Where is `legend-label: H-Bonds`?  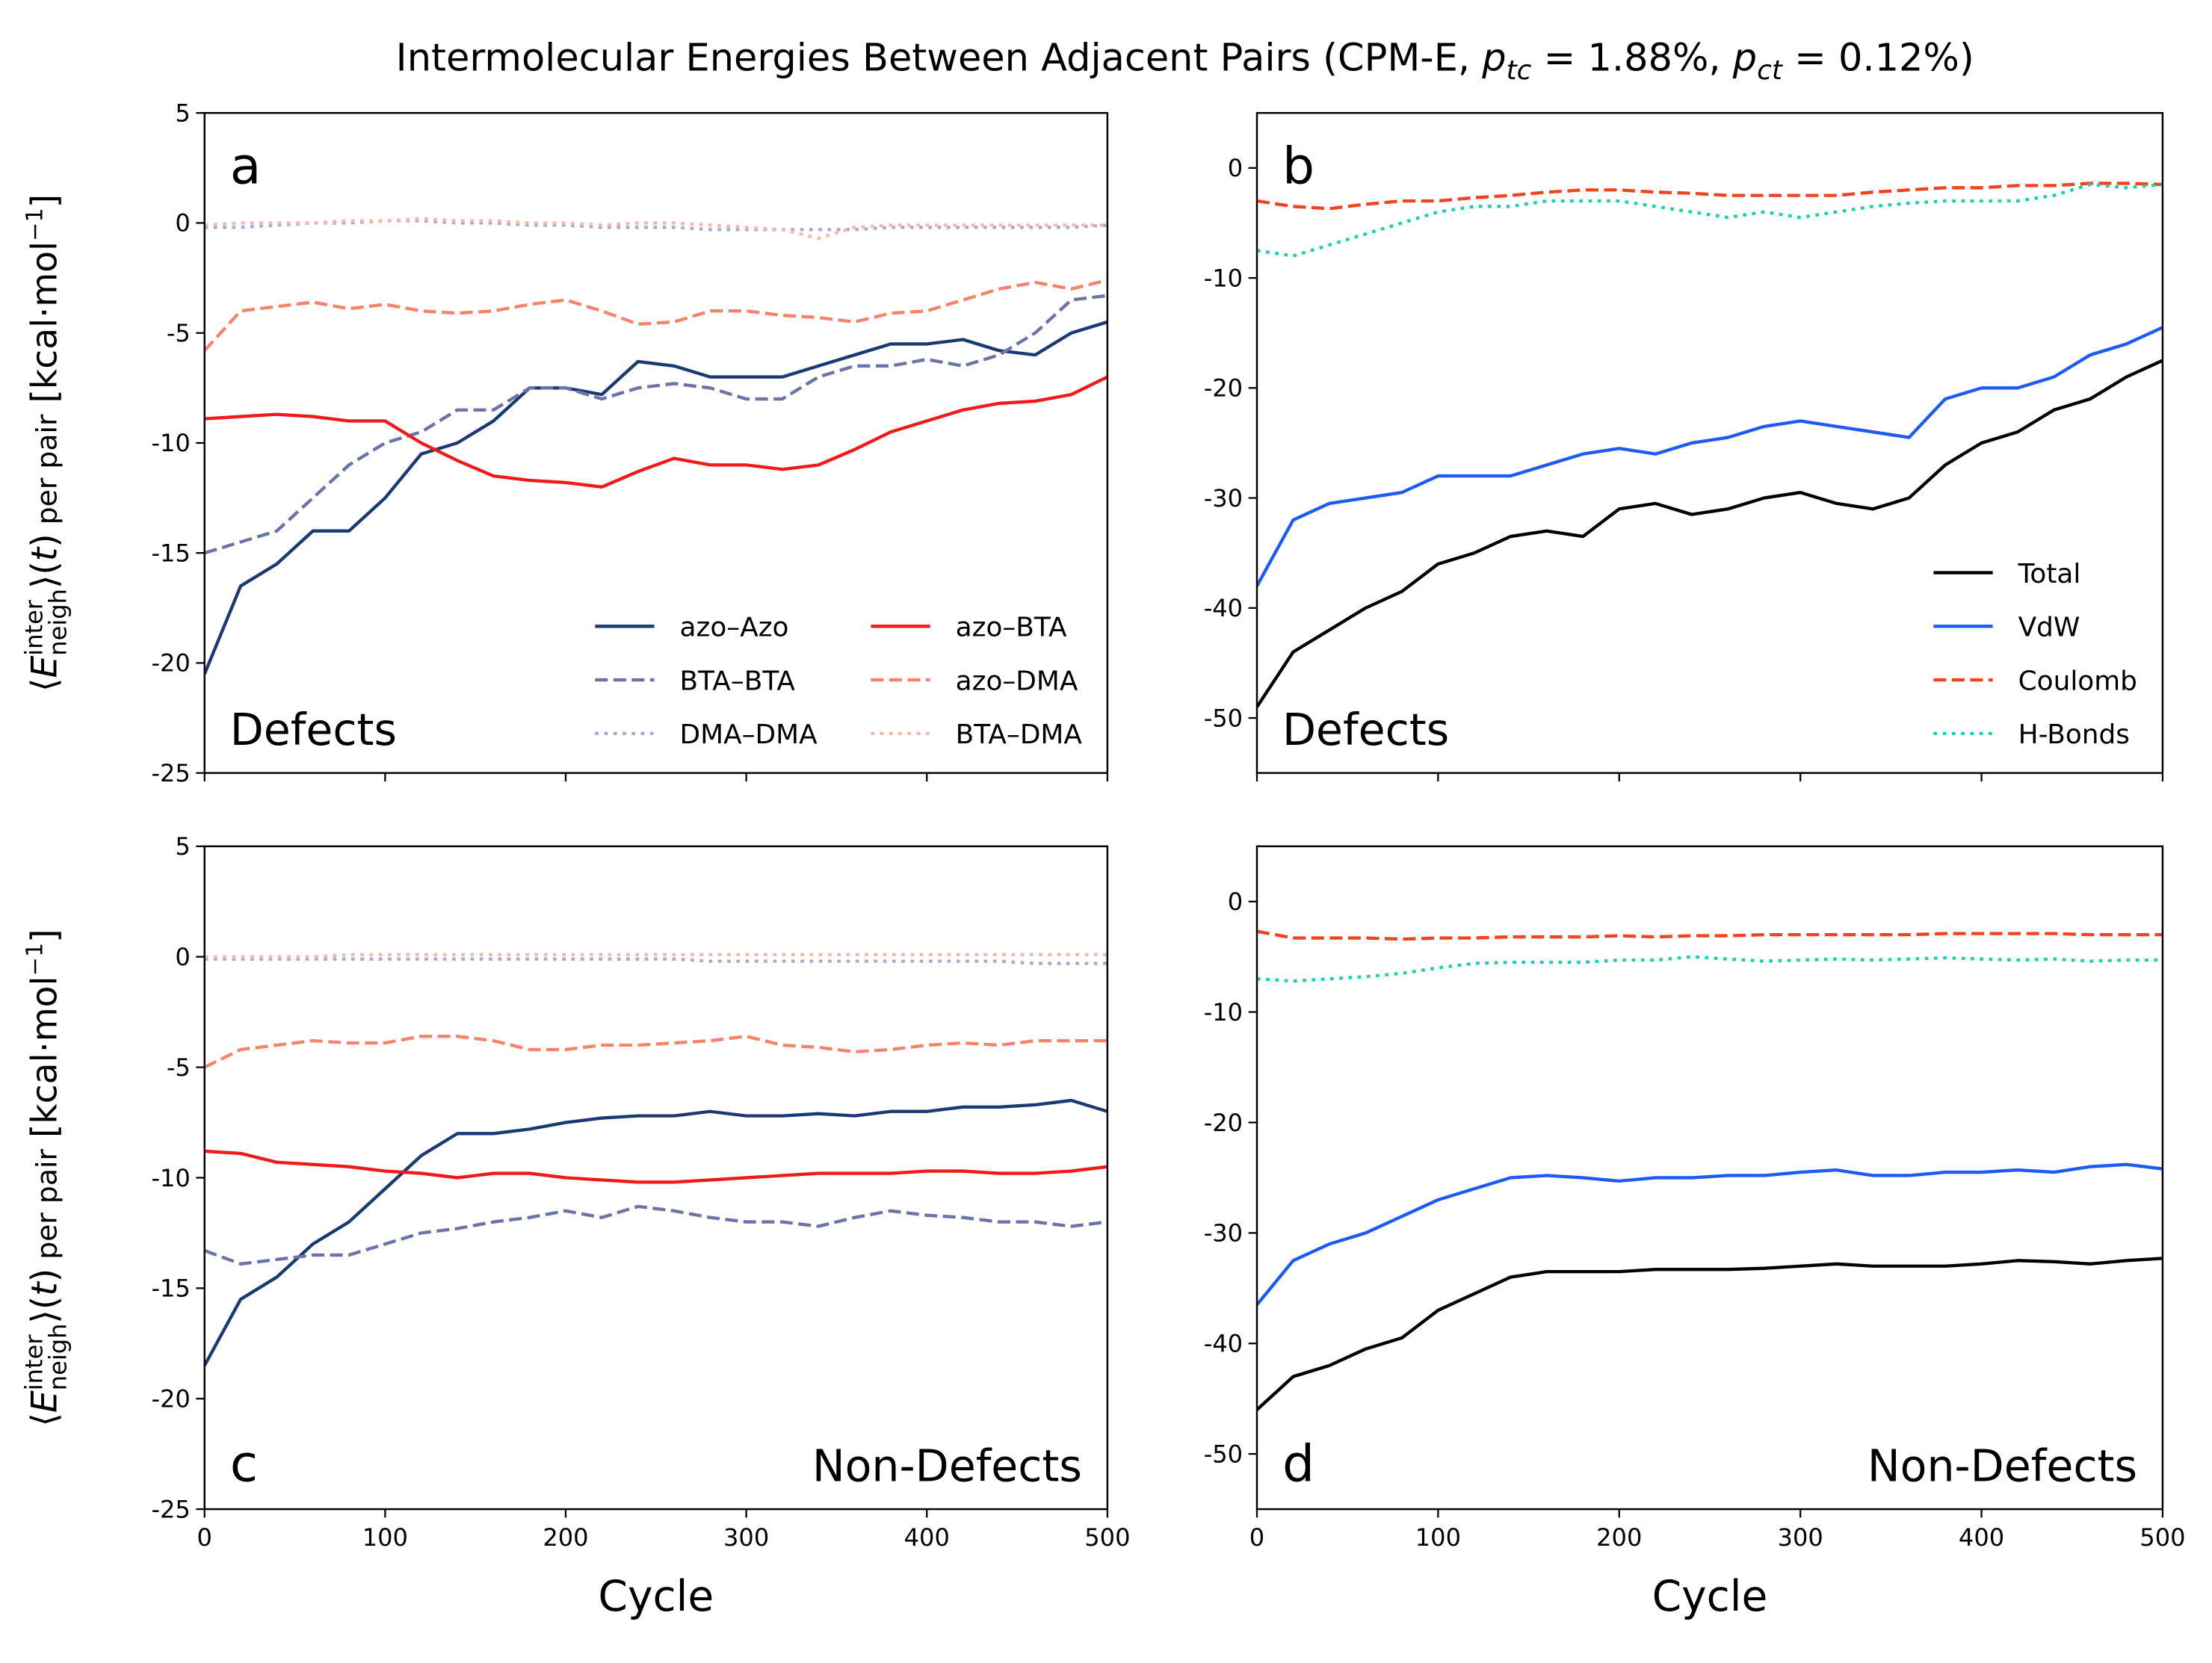 legend-label: H-Bonds is located at coordinates (2074, 734).